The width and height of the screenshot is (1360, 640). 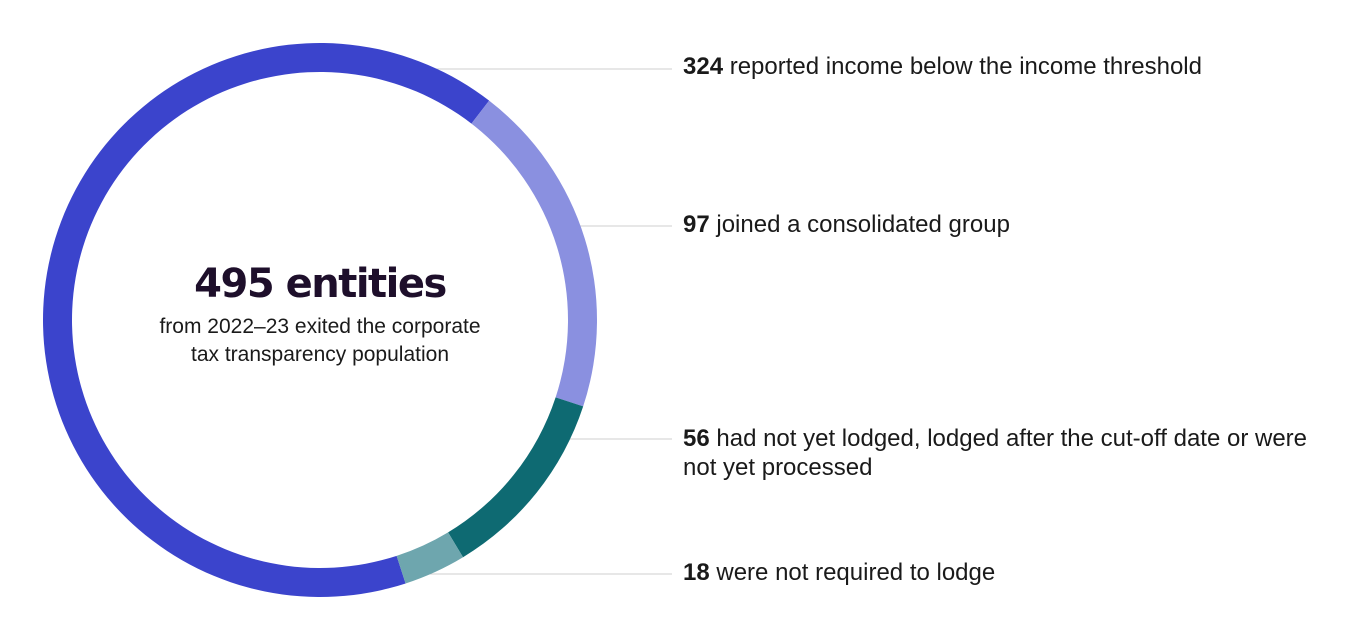 I want to click on callout-2: 97 joined a consolidated group, so click(x=1013, y=224).